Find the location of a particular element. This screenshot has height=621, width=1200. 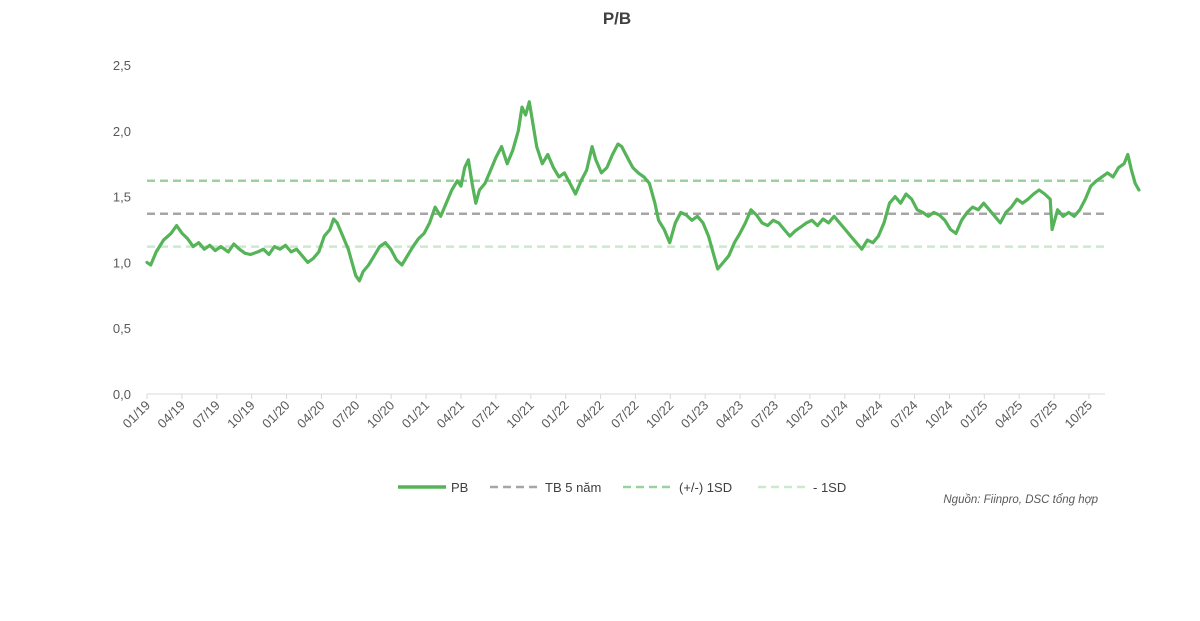

y-tick-label: 2,0 is located at coordinates (122, 131).